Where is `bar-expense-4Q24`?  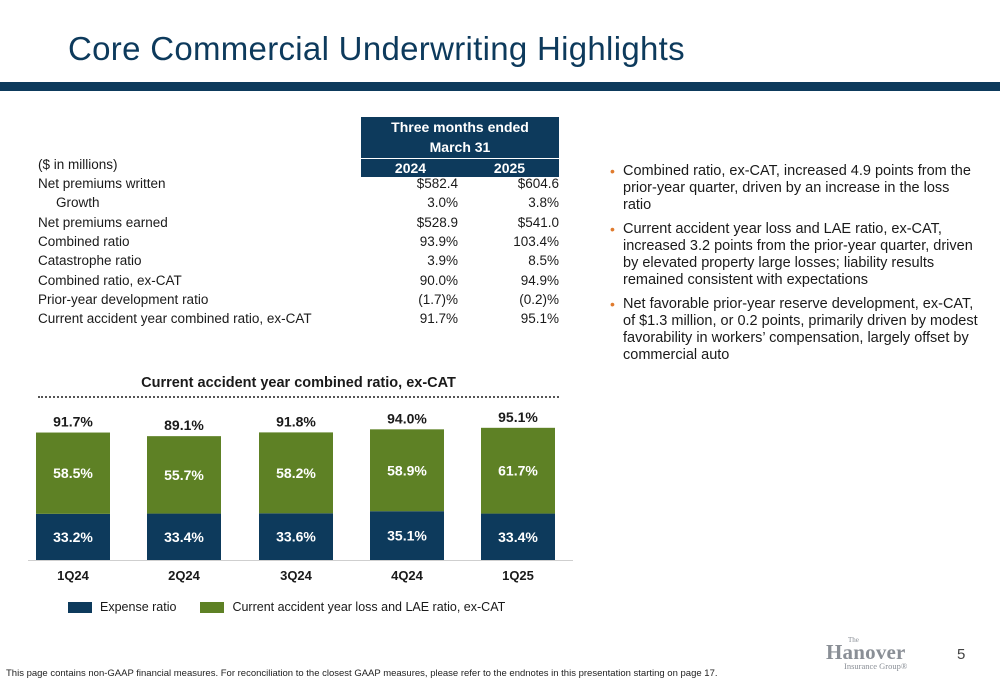
bar-expense-4Q24 is located at coordinates (407, 535).